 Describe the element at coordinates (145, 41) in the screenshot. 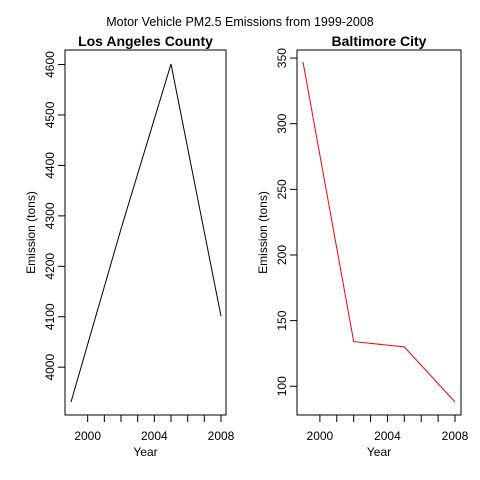

I see `panel-title: Los Angeles County` at that location.